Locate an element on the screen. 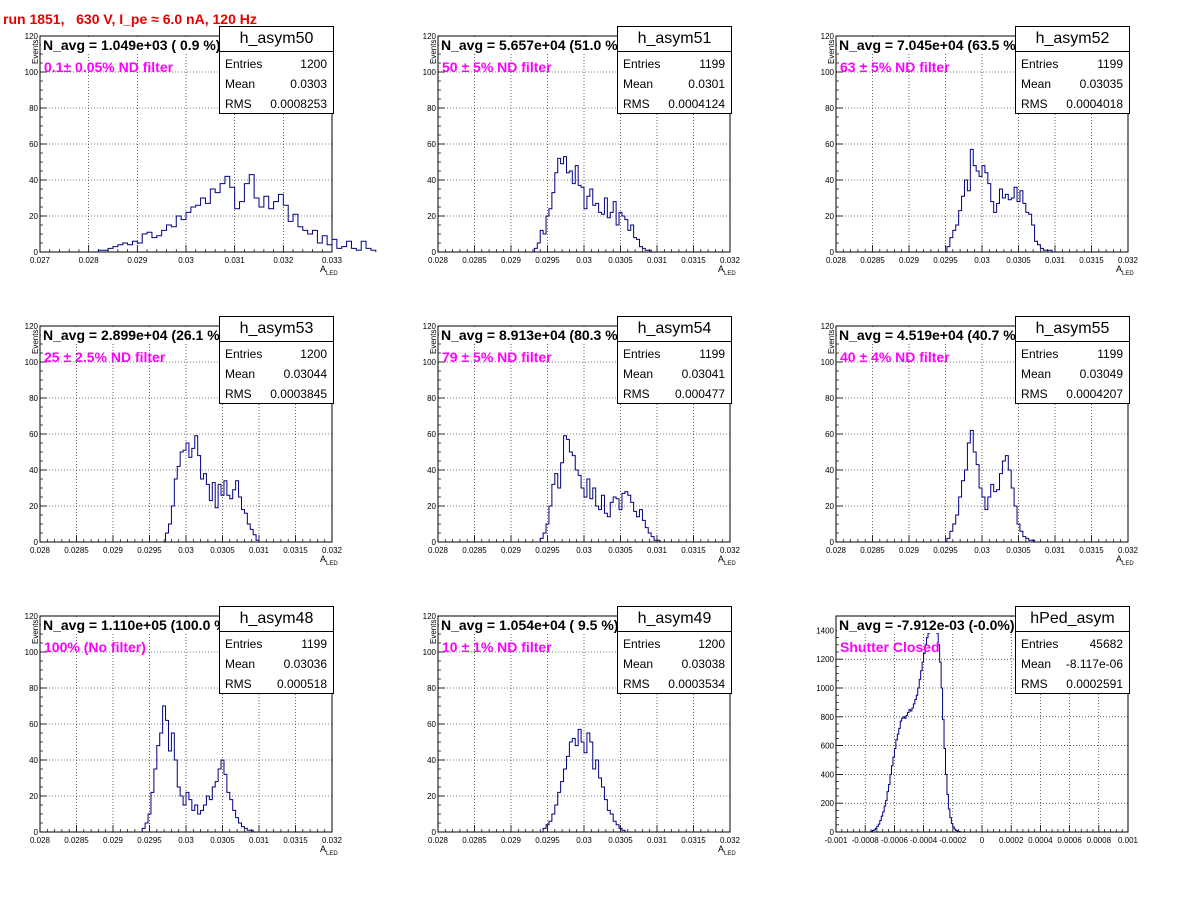  x-tick-label: 0.0285 is located at coordinates (474, 550).